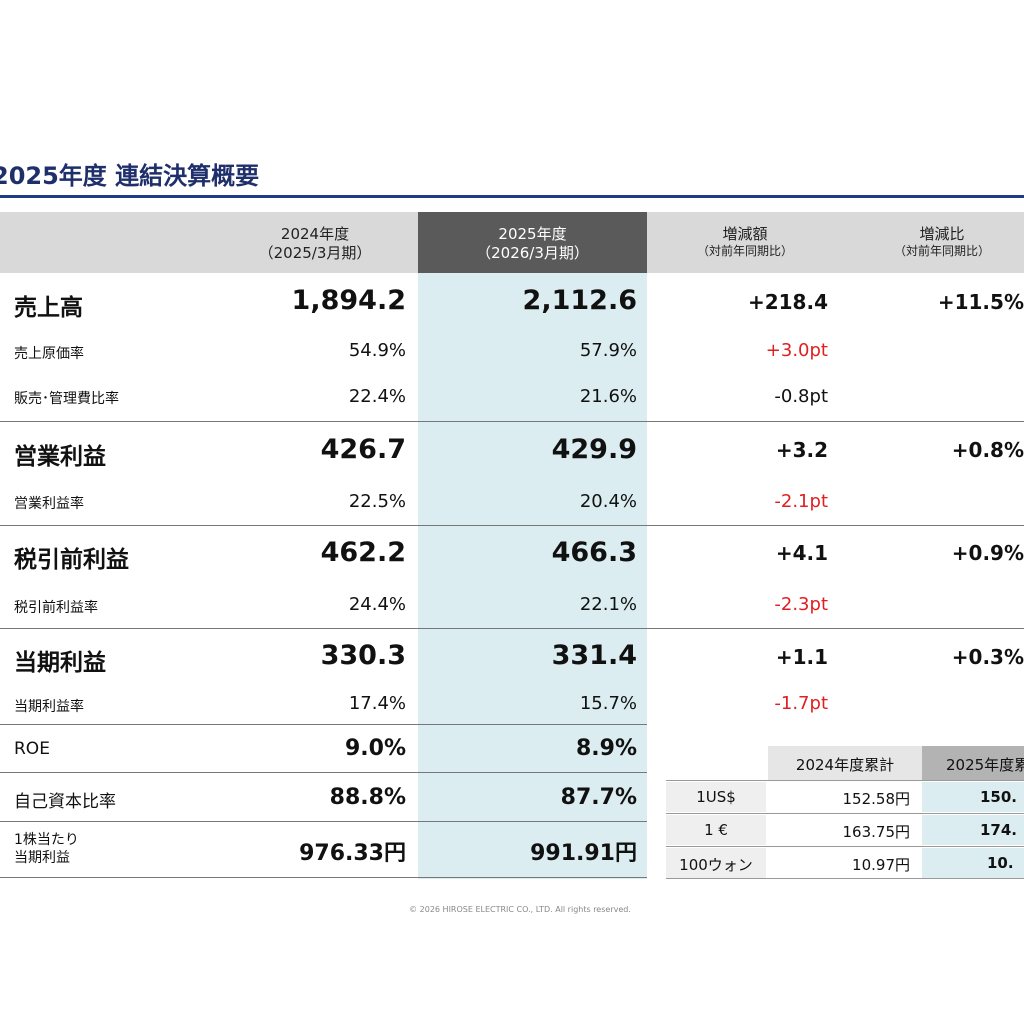  I want to click on row-label-pretax-margin: 税引前利益率, so click(56, 608).